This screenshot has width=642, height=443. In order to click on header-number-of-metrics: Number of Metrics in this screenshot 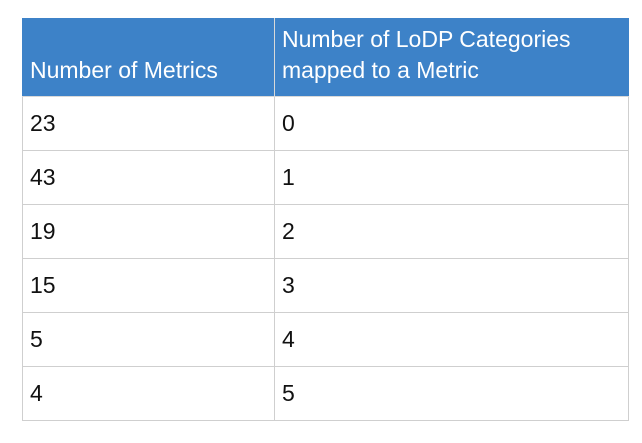, I will do `click(148, 57)`.